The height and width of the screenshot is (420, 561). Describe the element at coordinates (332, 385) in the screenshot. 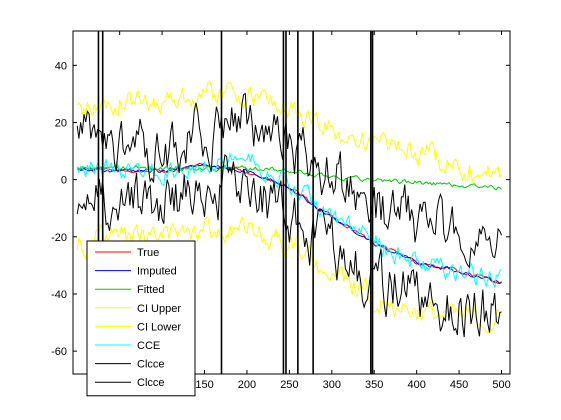

I see `x-tick-label-300: 300` at that location.